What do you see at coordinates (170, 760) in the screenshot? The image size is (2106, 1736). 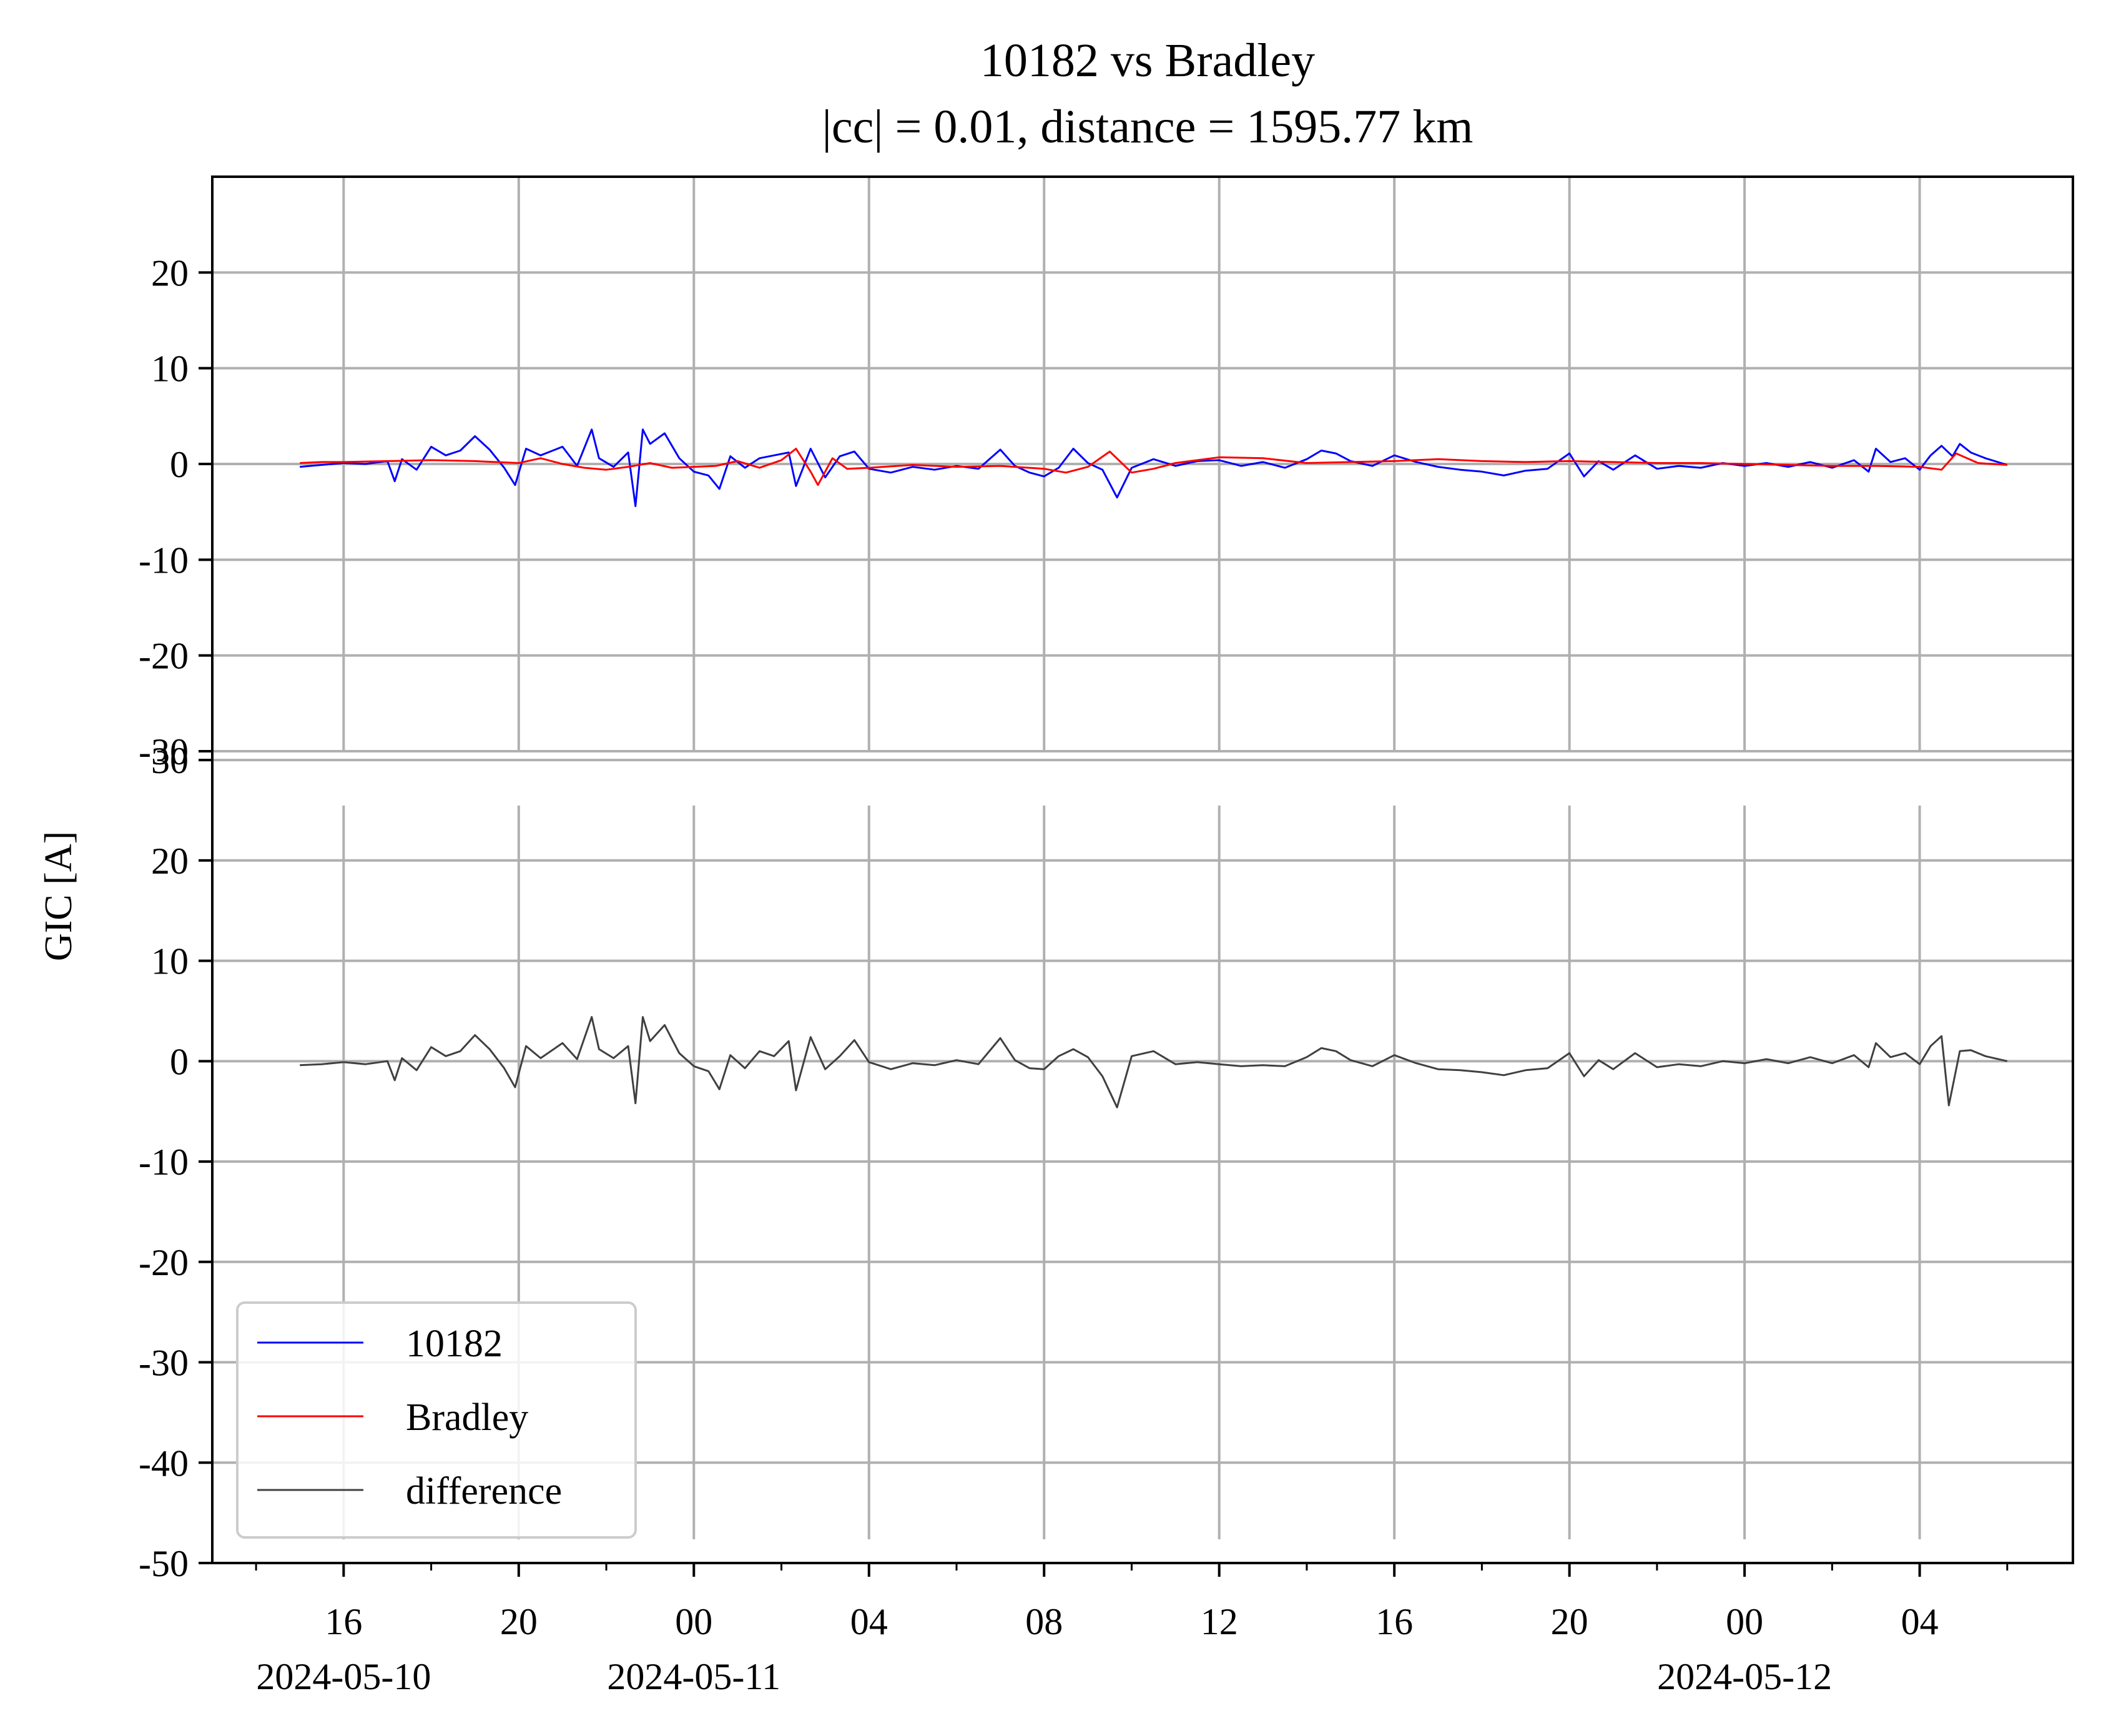 I see `bottom-y-tick-label: 30` at bounding box center [170, 760].